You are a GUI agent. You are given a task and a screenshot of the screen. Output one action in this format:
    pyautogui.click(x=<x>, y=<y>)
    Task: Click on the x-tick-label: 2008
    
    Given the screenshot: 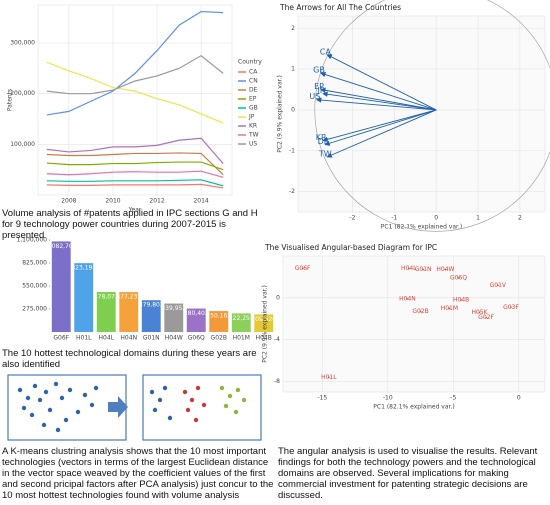 What is the action you would take?
    pyautogui.click(x=68, y=201)
    